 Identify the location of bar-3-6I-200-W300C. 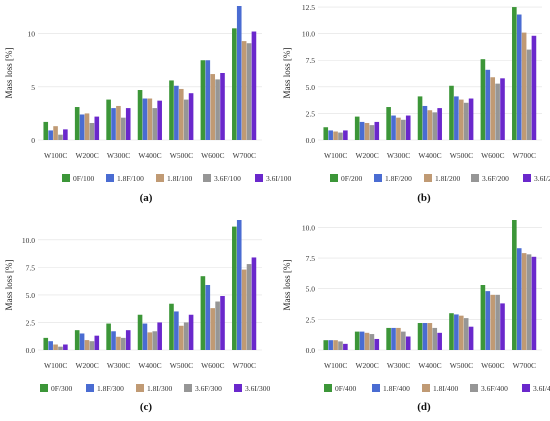
(408, 127).